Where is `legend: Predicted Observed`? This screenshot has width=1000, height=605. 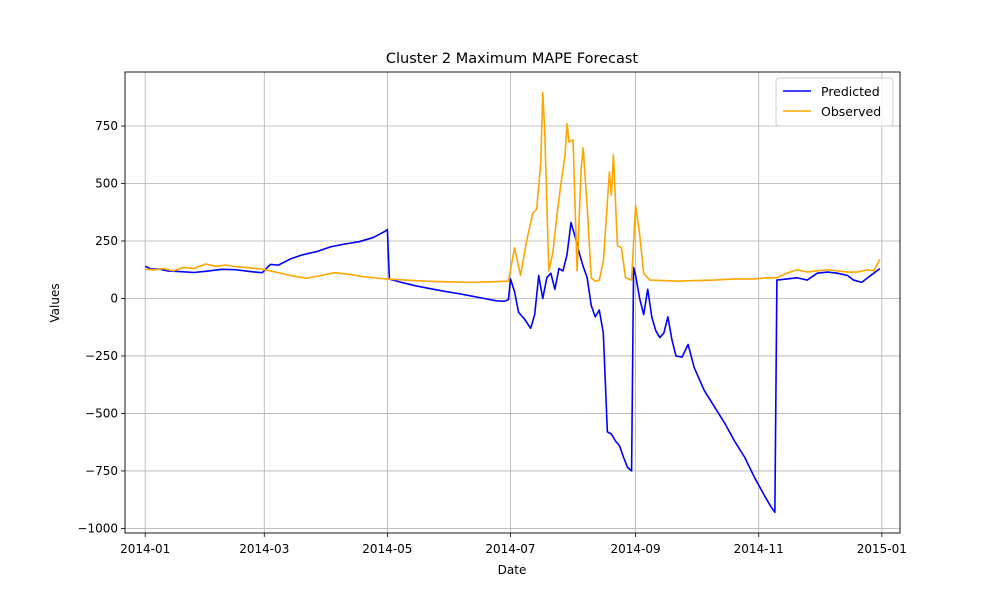
legend: Predicted Observed is located at coordinates (834, 102).